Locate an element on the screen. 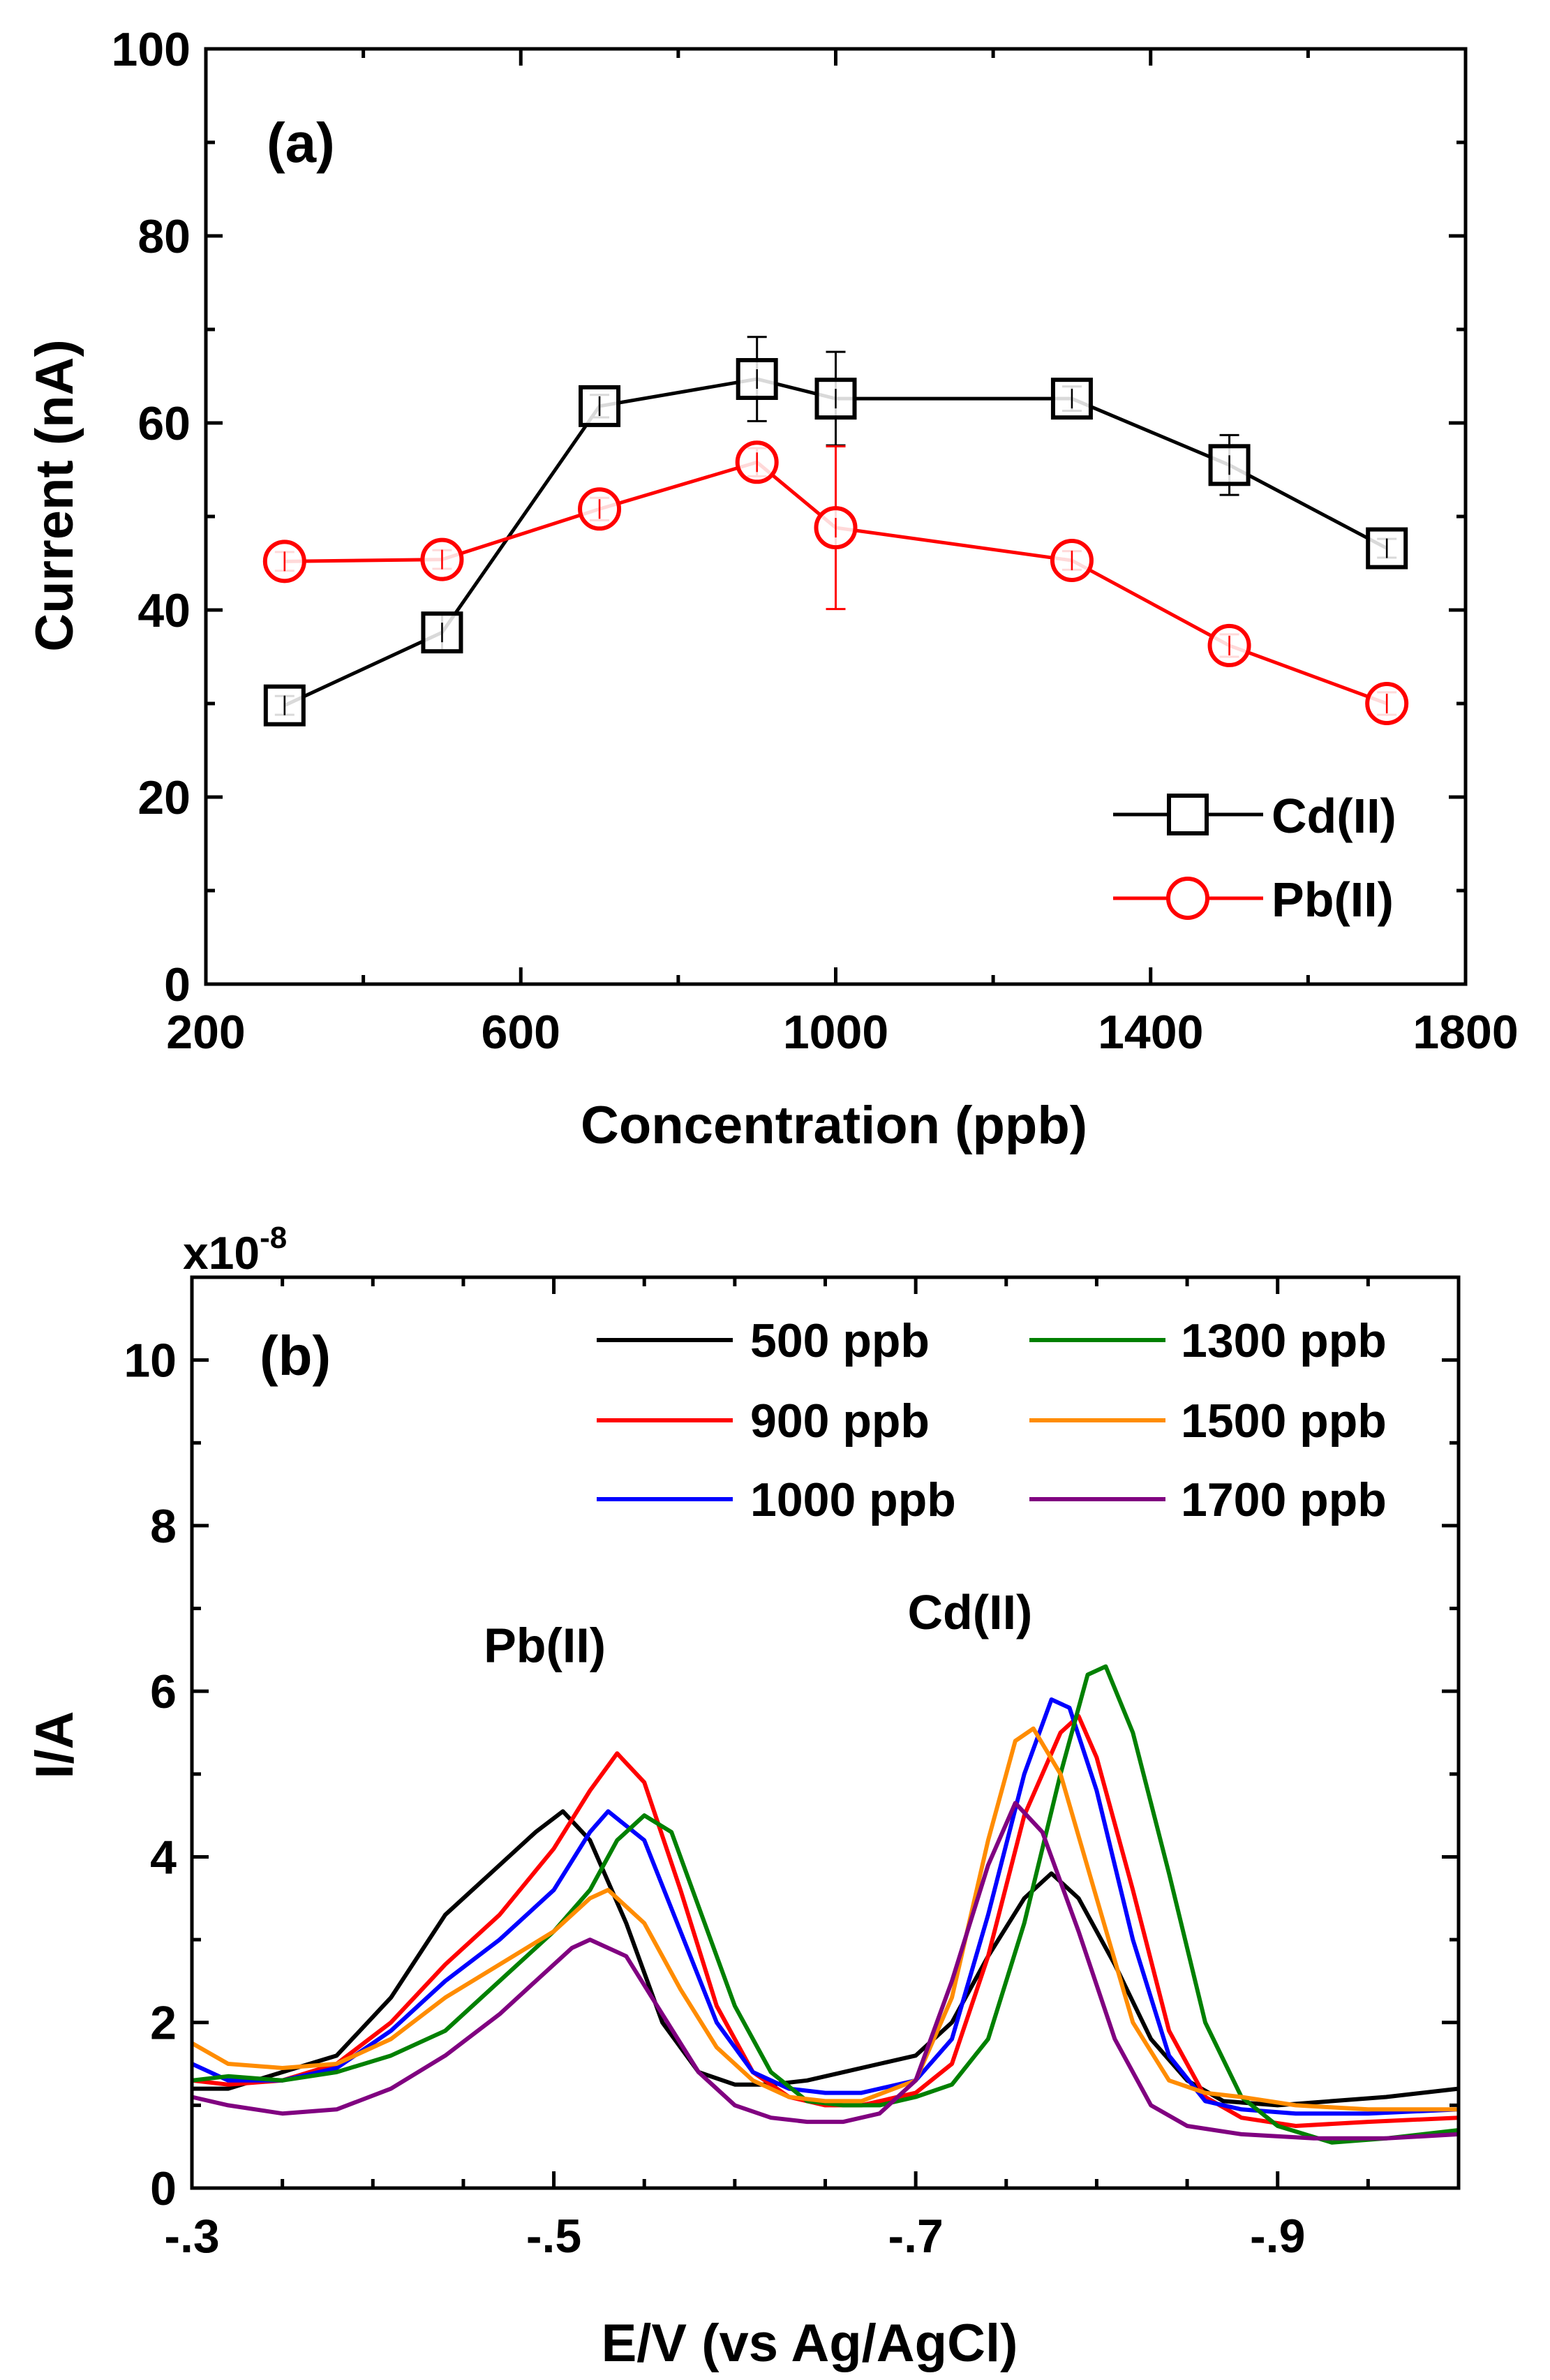 The width and height of the screenshot is (1550, 2380). legend-label: 1700 ppb is located at coordinates (1284, 1499).